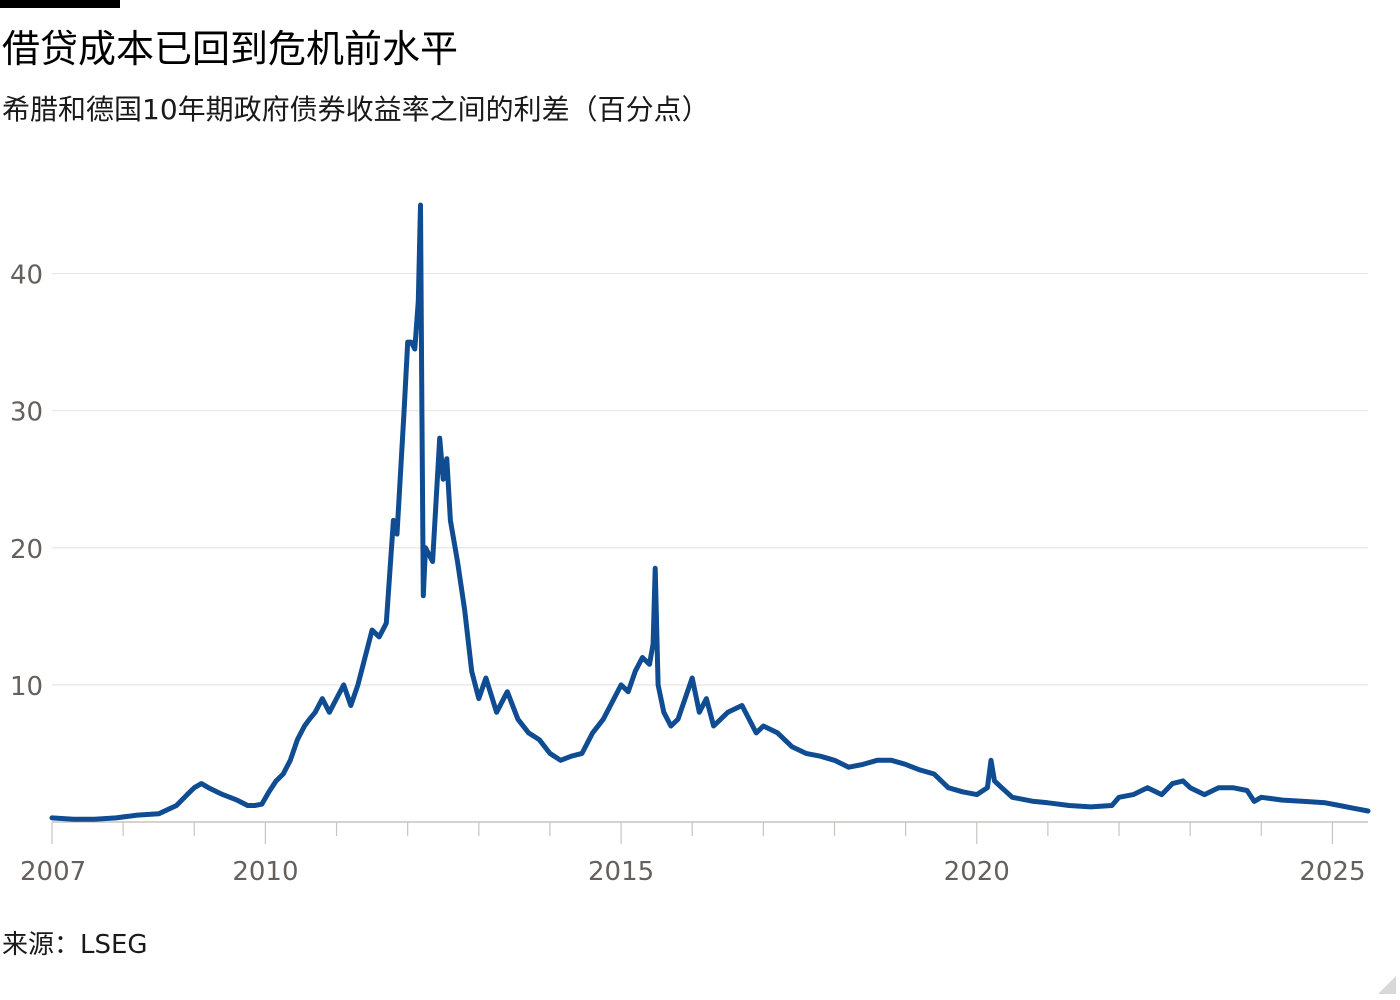 The image size is (1400, 1000). Describe the element at coordinates (26, 276) in the screenshot. I see `y-tick-label: 40` at that location.